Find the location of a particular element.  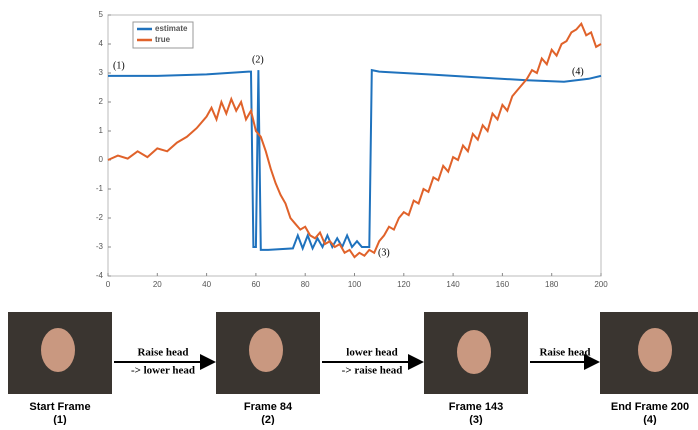

legend-label: true is located at coordinates (163, 39).